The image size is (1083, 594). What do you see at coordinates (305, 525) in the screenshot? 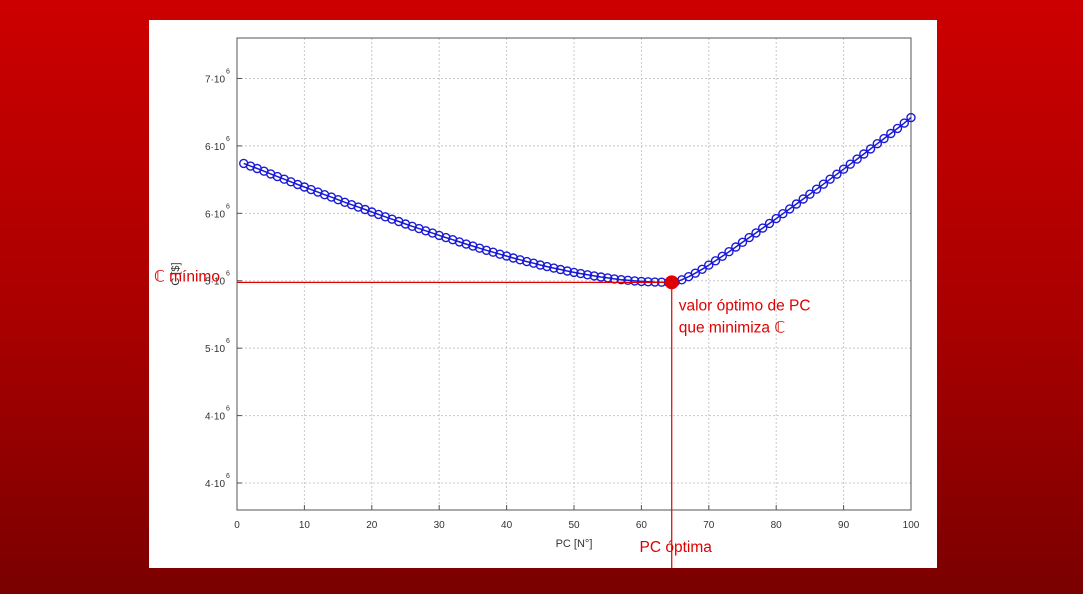
I see `x-tick-label: 10` at bounding box center [305, 525].